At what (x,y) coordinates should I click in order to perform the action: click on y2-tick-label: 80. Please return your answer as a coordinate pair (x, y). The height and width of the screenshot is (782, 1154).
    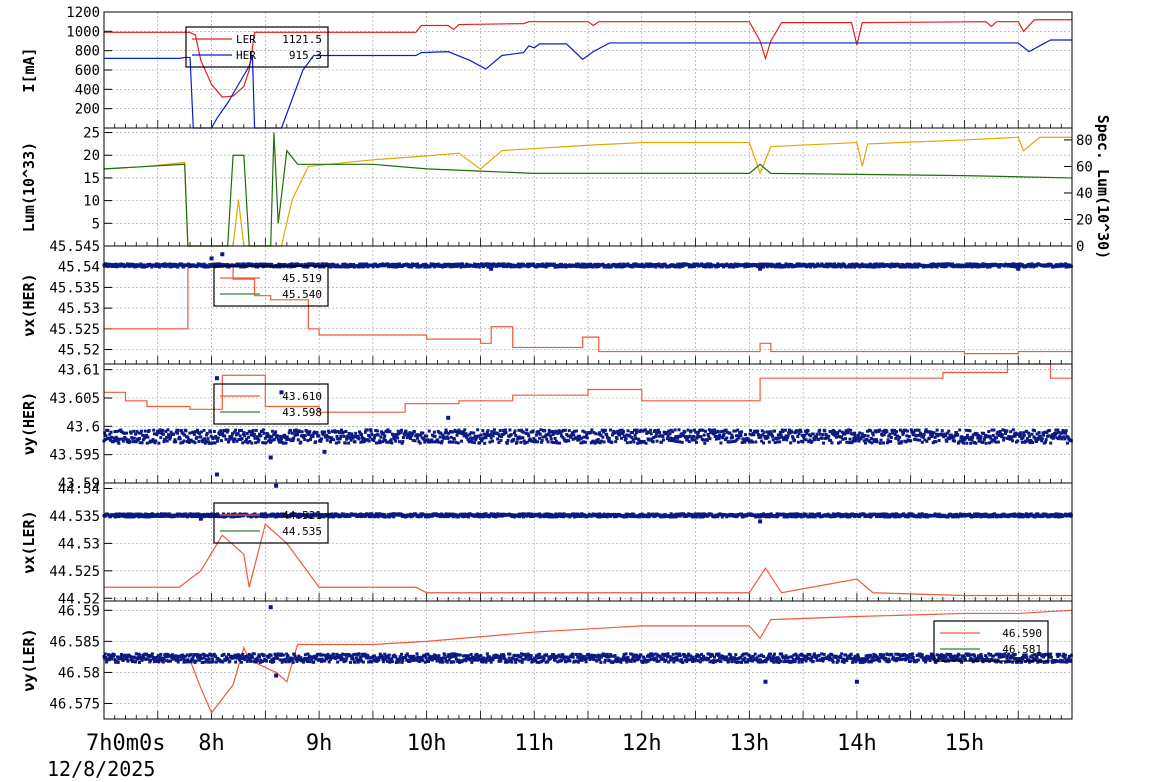
    Looking at the image, I should click on (1084, 141).